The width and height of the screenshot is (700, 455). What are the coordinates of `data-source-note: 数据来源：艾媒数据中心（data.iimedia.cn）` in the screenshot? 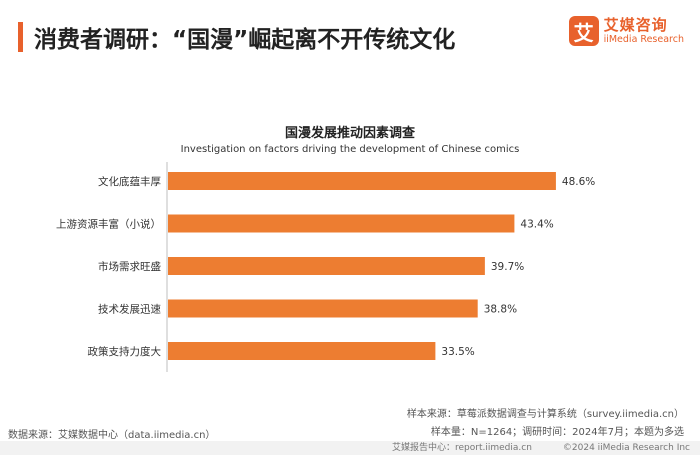 It's located at (112, 435).